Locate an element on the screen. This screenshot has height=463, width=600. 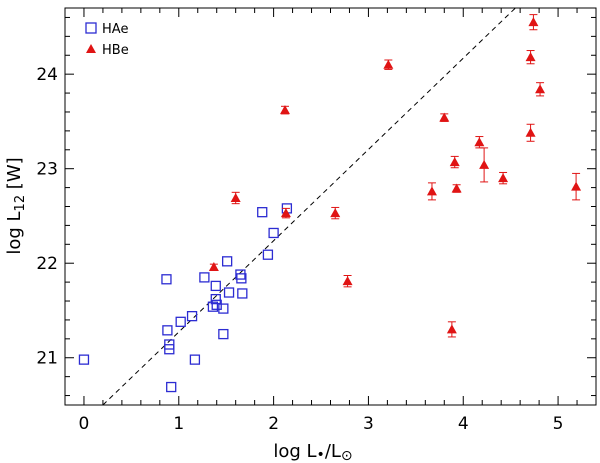
y-axis-title: log L12 [W] is located at coordinates (16, 205).